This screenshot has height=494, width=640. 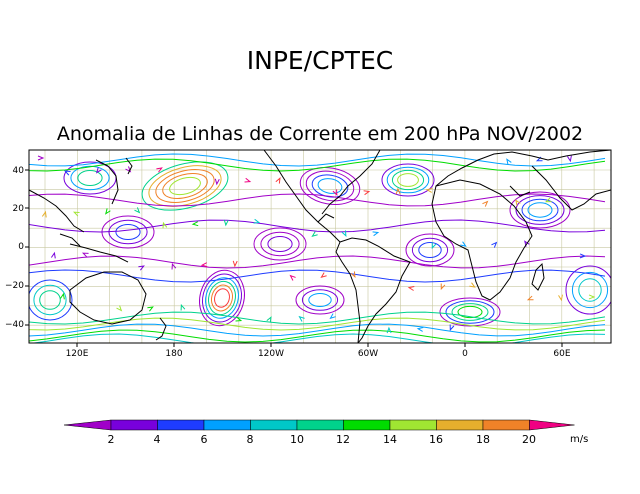 I want to click on lon-label-0: 0, so click(x=465, y=354).